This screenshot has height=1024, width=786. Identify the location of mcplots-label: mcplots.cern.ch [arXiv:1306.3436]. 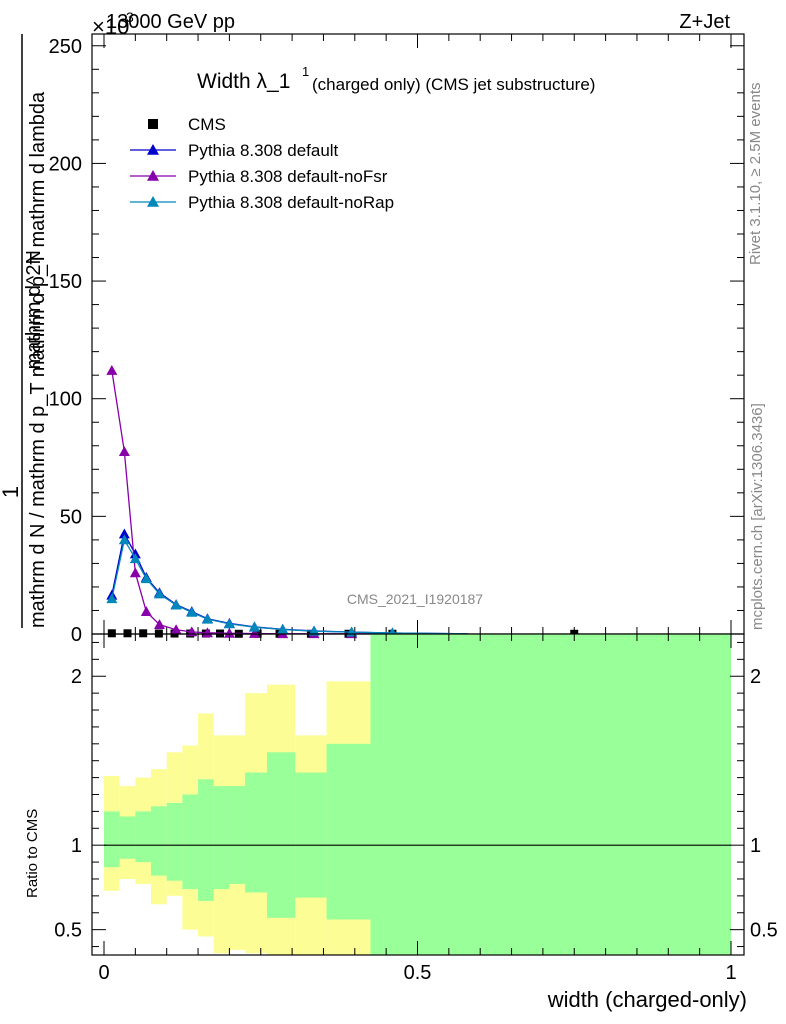
(757, 516).